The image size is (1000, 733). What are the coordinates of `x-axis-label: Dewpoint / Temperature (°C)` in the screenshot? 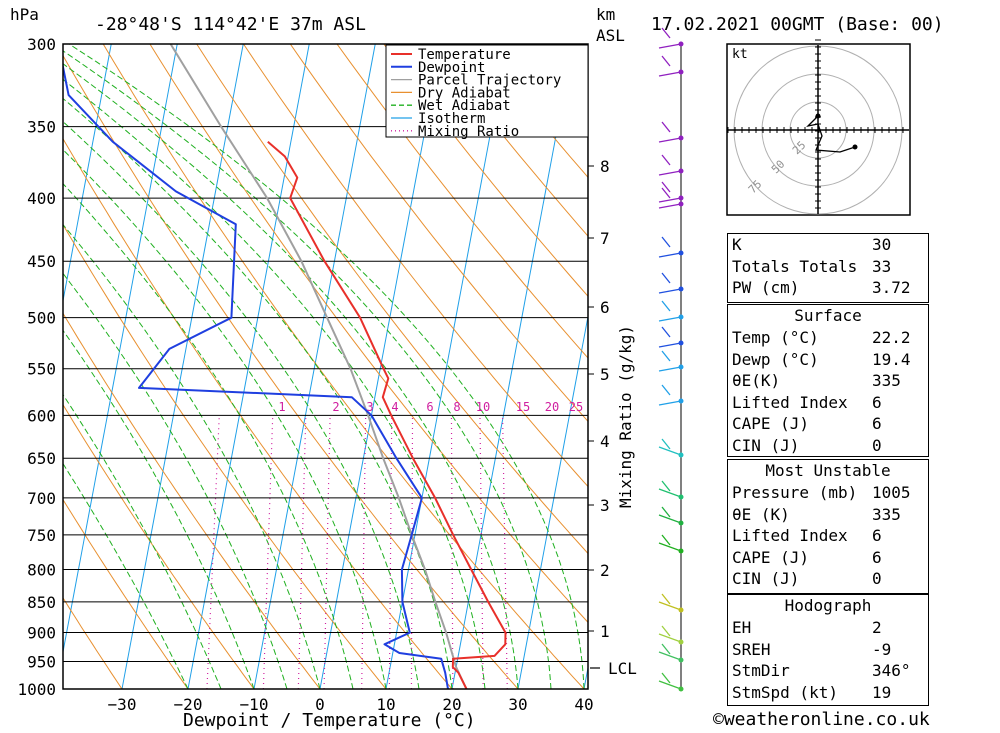 It's located at (329, 720).